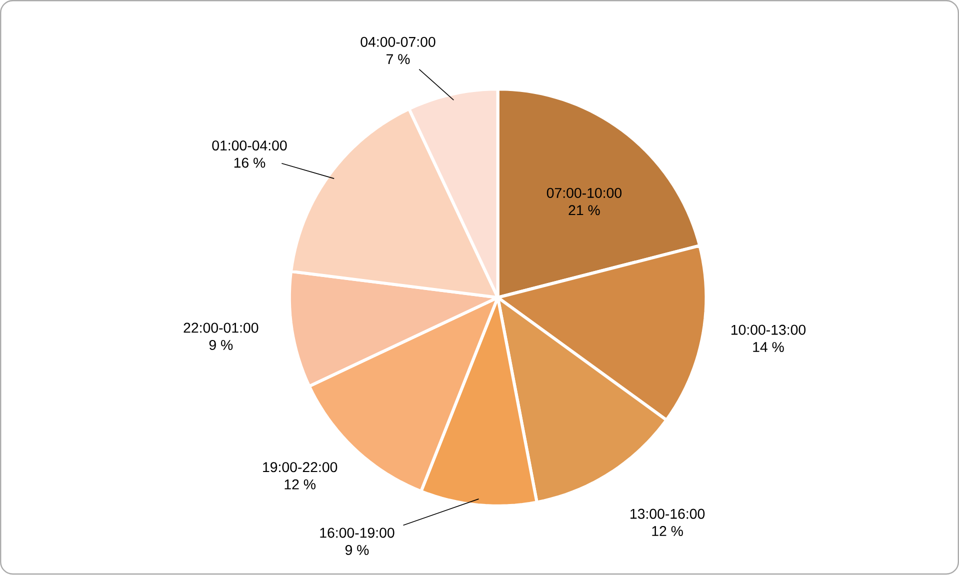  I want to click on data-label: 16 %, so click(250, 163).